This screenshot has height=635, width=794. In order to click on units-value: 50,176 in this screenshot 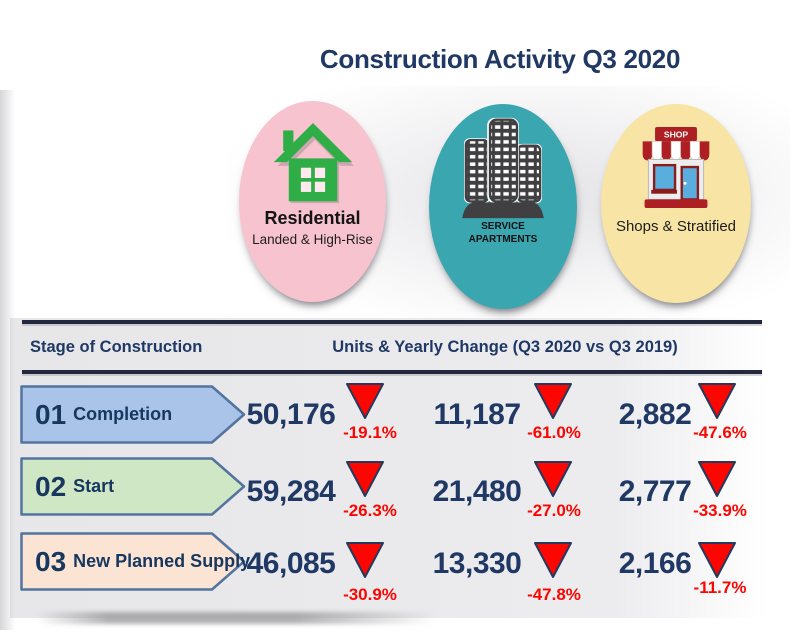, I will do `click(291, 414)`.